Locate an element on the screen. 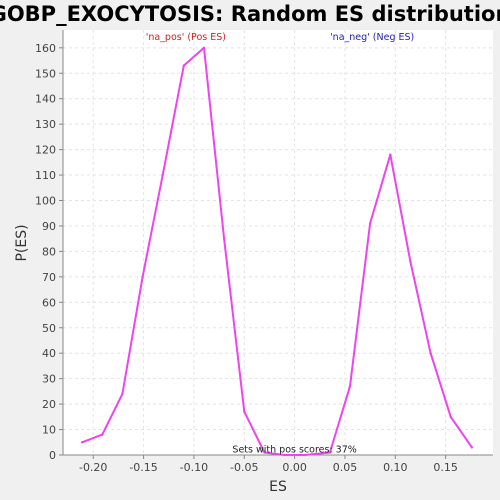 Image resolution: width=500 pixels, height=500 pixels. y-tick-label: 160 is located at coordinates (45, 48).